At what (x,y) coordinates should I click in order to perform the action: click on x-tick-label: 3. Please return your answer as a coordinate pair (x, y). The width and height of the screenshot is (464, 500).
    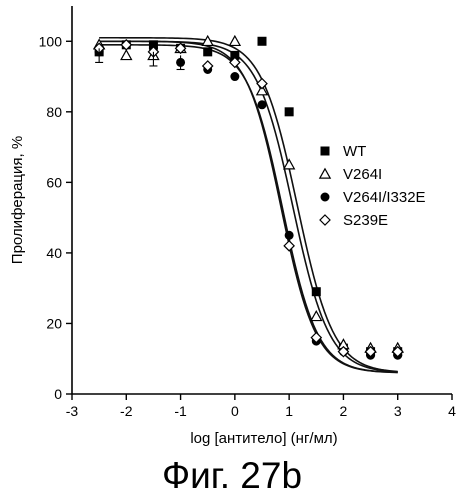
    Looking at the image, I should click on (398, 411).